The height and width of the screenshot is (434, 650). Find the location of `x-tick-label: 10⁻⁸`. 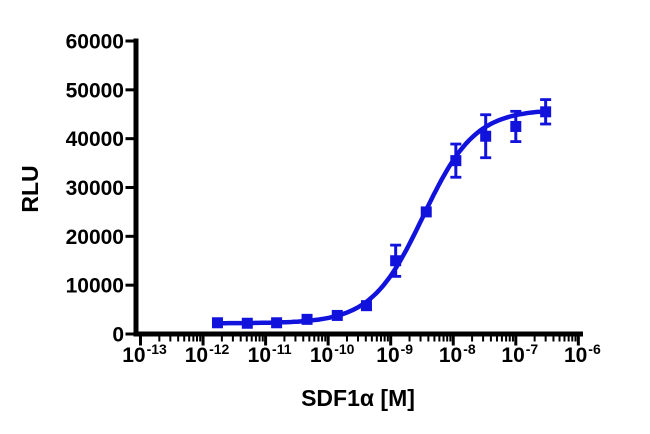

x-tick-label: 10⁻⁸ is located at coordinates (457, 354).